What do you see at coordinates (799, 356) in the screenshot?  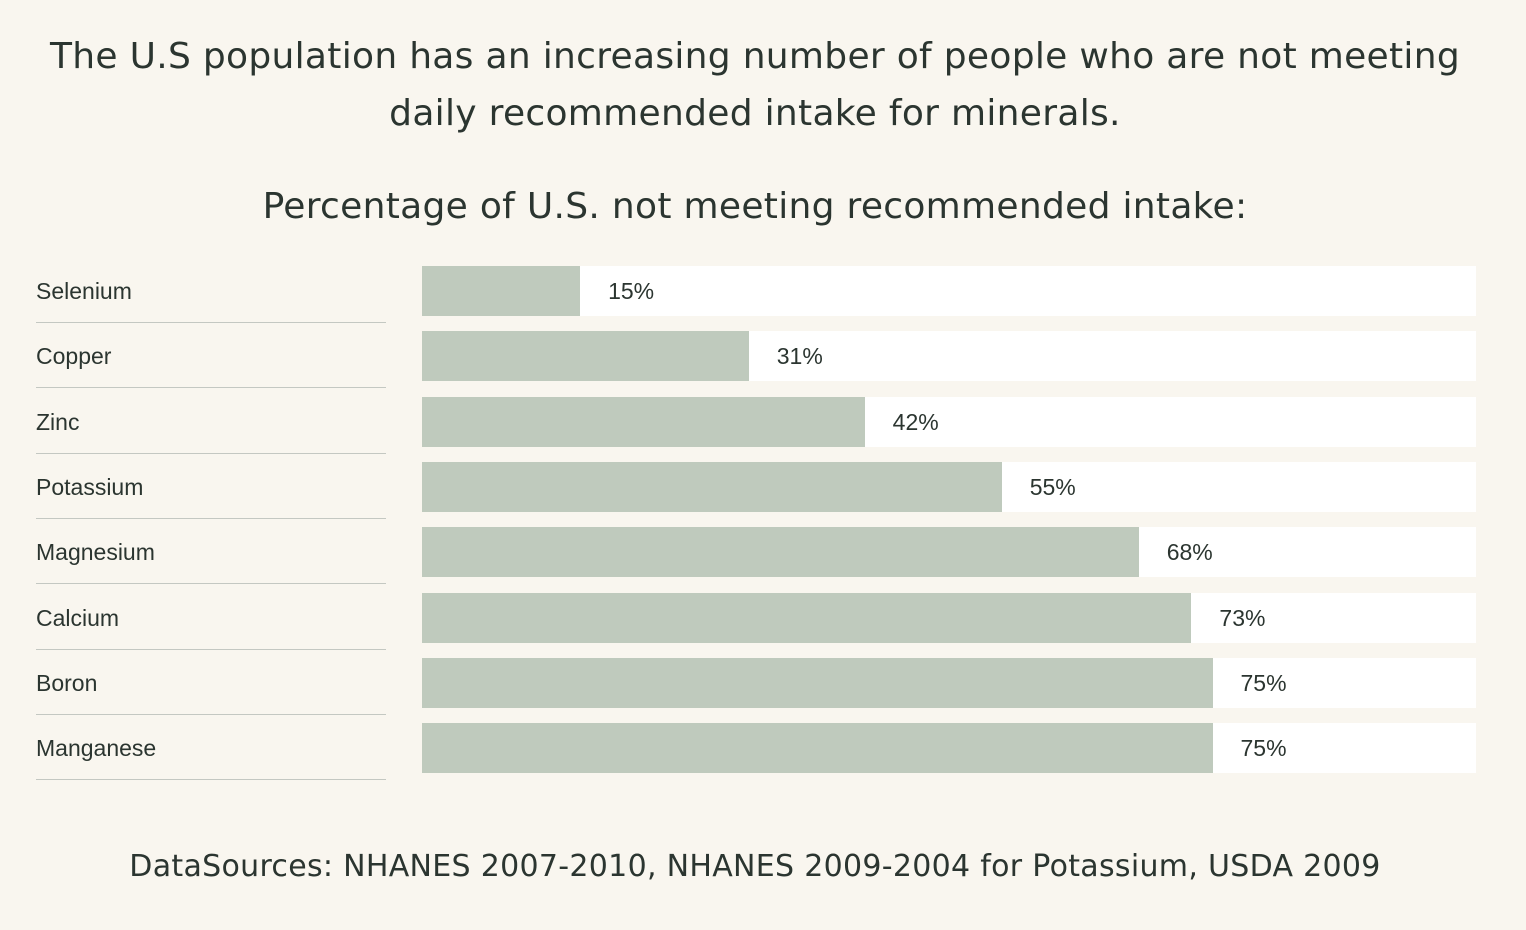 I see `bar-value-label: 31%` at bounding box center [799, 356].